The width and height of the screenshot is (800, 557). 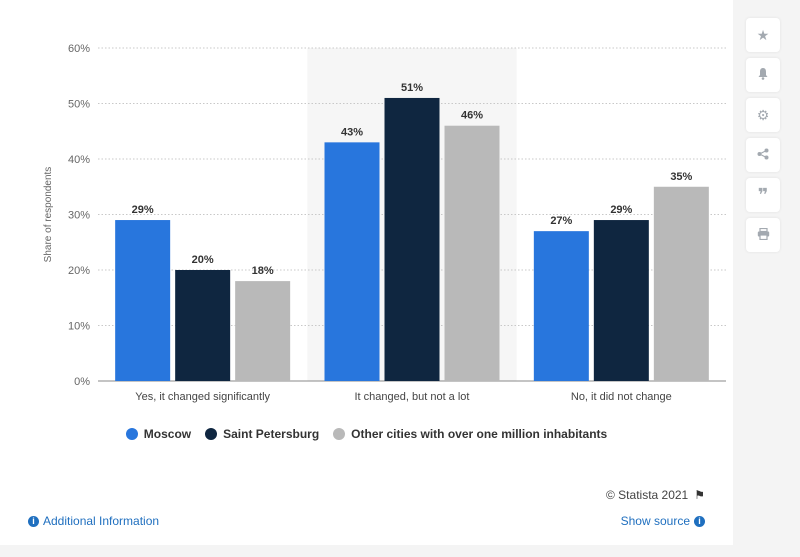 What do you see at coordinates (561, 221) in the screenshot?
I see `bar-value-label: 27%` at bounding box center [561, 221].